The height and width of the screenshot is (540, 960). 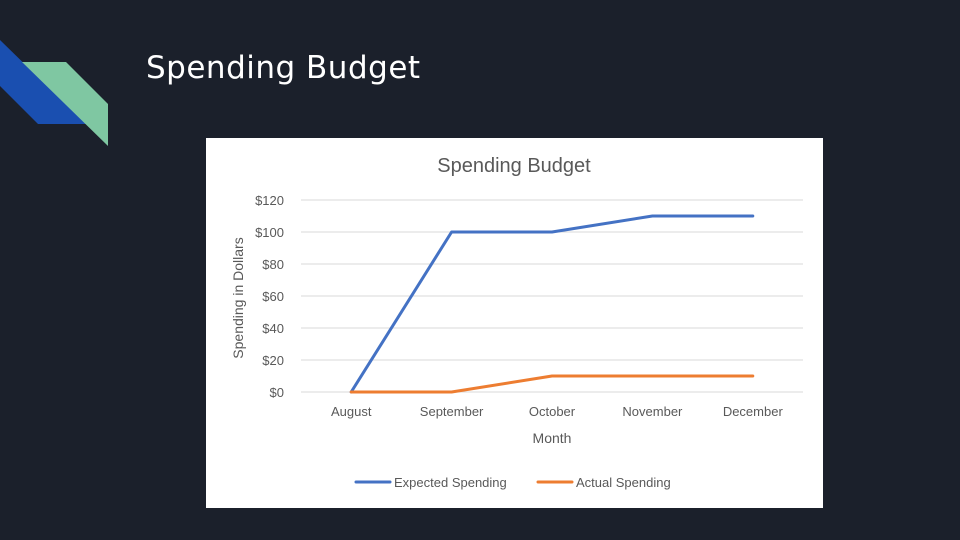 I want to click on y-tick-labels: $0 $20 $40 $60 $80 $100 $120, so click(x=269, y=296).